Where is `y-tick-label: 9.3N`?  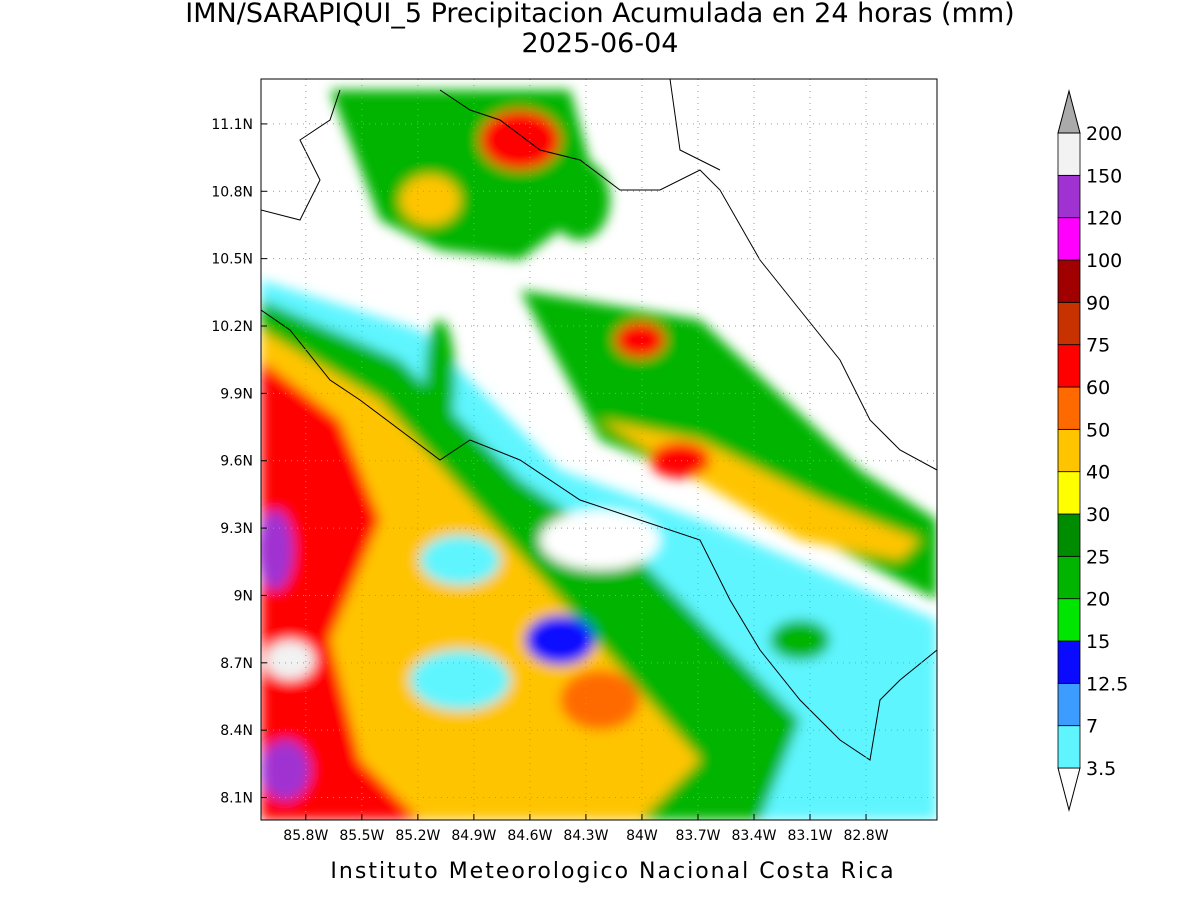
y-tick-label: 9.3N is located at coordinates (236, 529).